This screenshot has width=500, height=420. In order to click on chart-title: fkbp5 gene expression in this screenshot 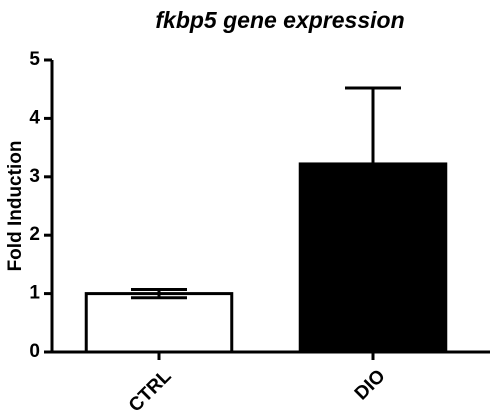, I will do `click(279, 20)`.